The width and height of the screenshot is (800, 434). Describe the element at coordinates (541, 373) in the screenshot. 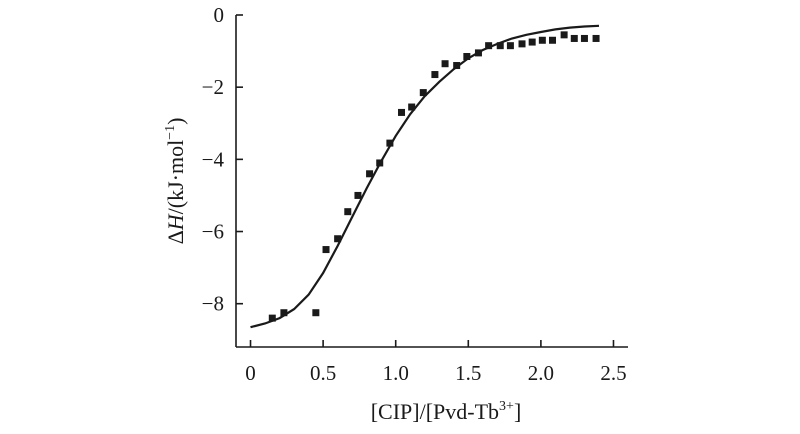

I see `x-tick-label: 2.0` at that location.